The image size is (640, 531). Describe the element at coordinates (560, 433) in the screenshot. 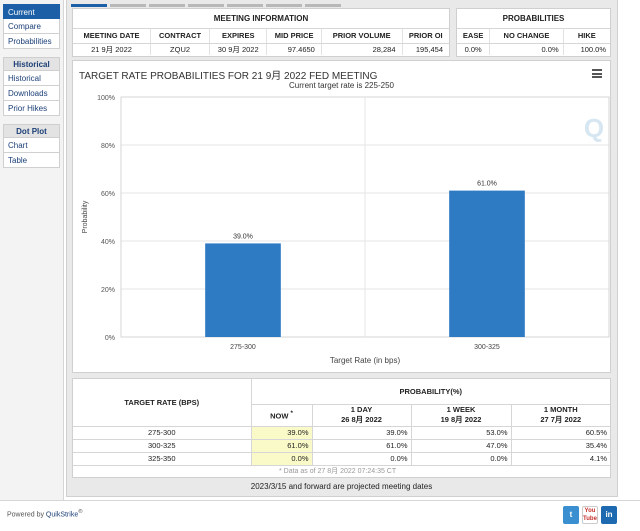

I see `month-cell: 60.5%` at that location.